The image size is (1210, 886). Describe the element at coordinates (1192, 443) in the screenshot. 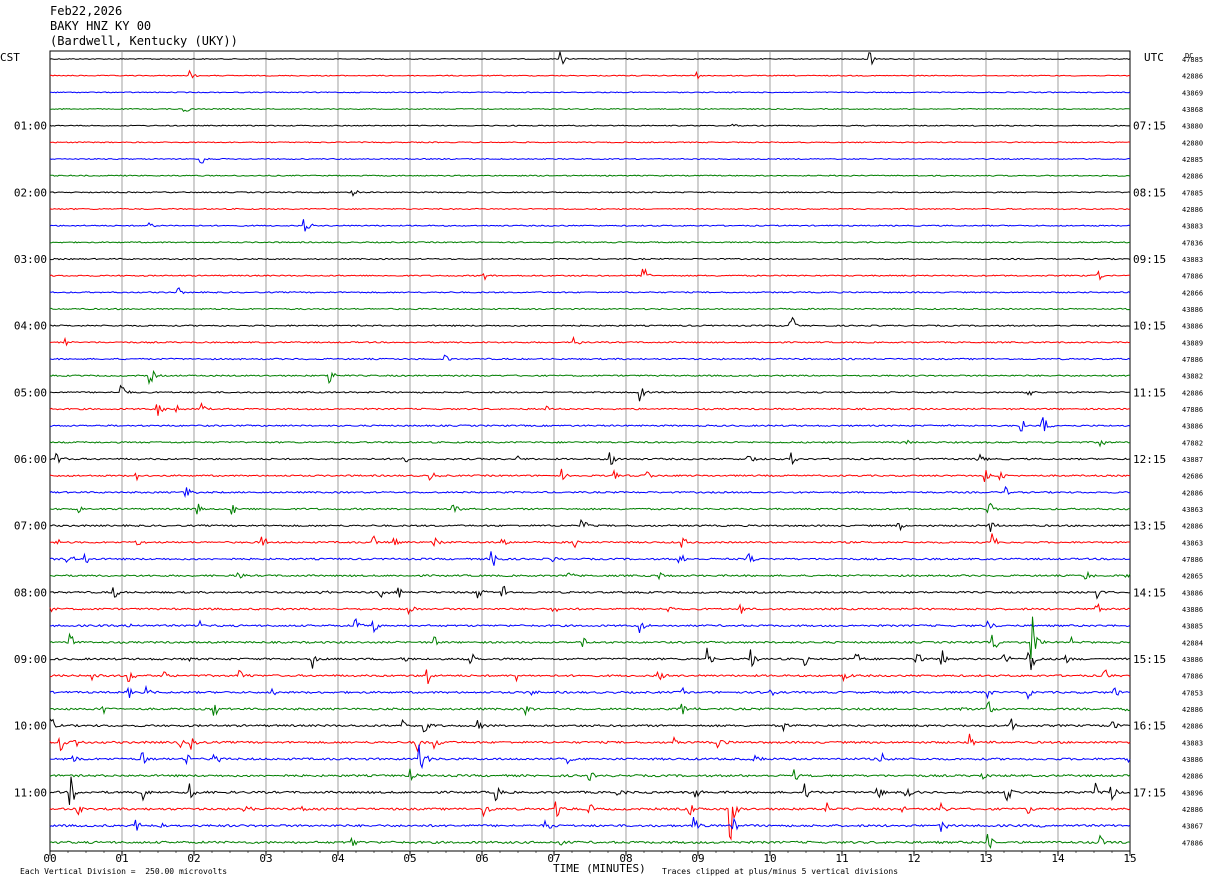

I see `row-dc-value: 47882` at that location.